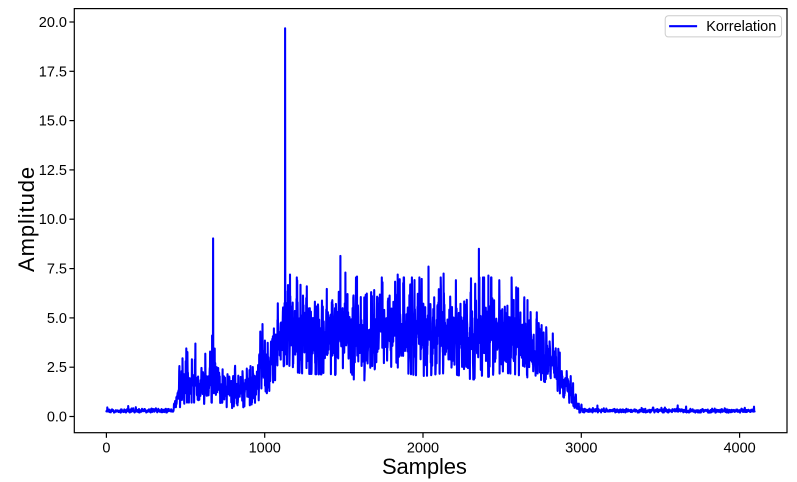 The height and width of the screenshot is (482, 797). Describe the element at coordinates (57, 270) in the screenshot. I see `svg-text: 7.5` at that location.